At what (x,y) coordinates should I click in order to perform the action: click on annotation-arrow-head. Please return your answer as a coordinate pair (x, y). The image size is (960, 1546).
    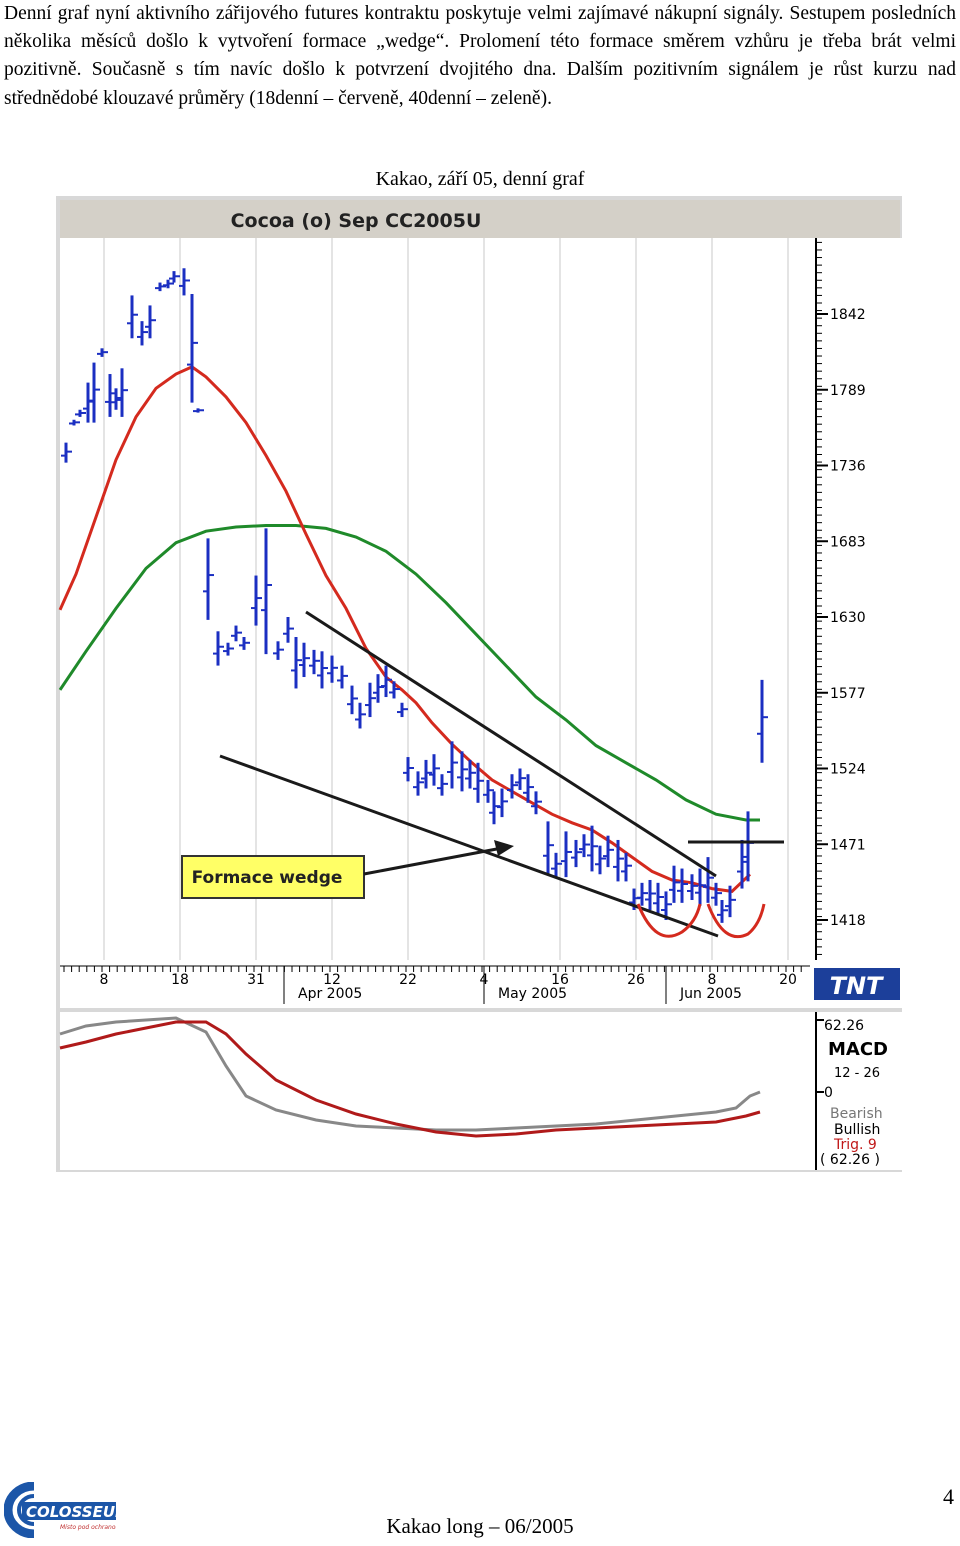
    Looking at the image, I should click on (504, 848).